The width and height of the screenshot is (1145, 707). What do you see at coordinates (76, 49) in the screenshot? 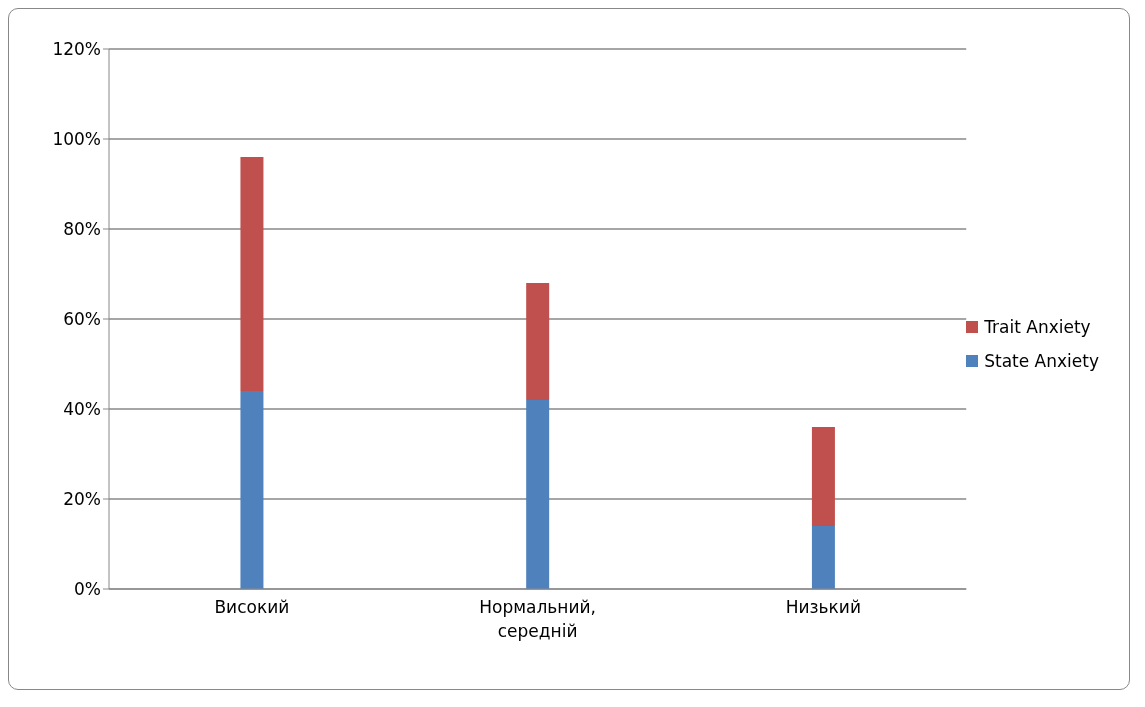
I see `y-tick-label: 120%` at bounding box center [76, 49].